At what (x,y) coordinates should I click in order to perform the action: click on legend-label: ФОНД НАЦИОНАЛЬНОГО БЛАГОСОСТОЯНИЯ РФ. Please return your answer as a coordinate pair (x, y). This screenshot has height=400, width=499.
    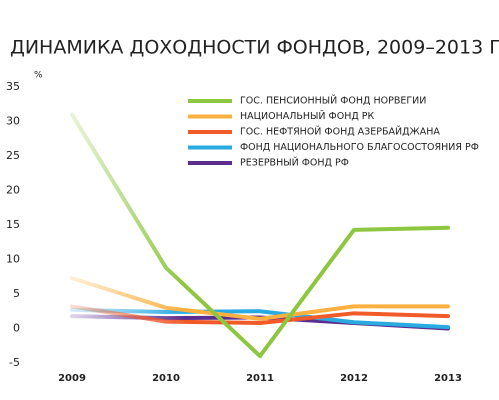
    Looking at the image, I should click on (359, 147).